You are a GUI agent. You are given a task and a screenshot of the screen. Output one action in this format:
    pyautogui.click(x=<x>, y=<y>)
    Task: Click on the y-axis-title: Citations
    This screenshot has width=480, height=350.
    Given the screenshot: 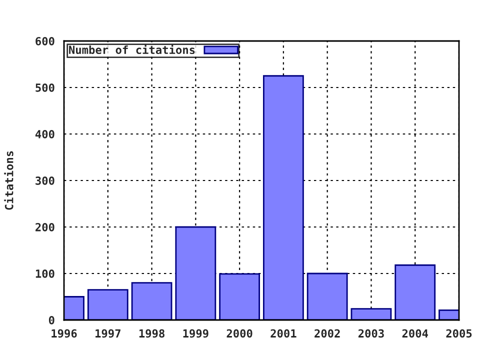 What is the action you would take?
    pyautogui.click(x=9, y=180)
    